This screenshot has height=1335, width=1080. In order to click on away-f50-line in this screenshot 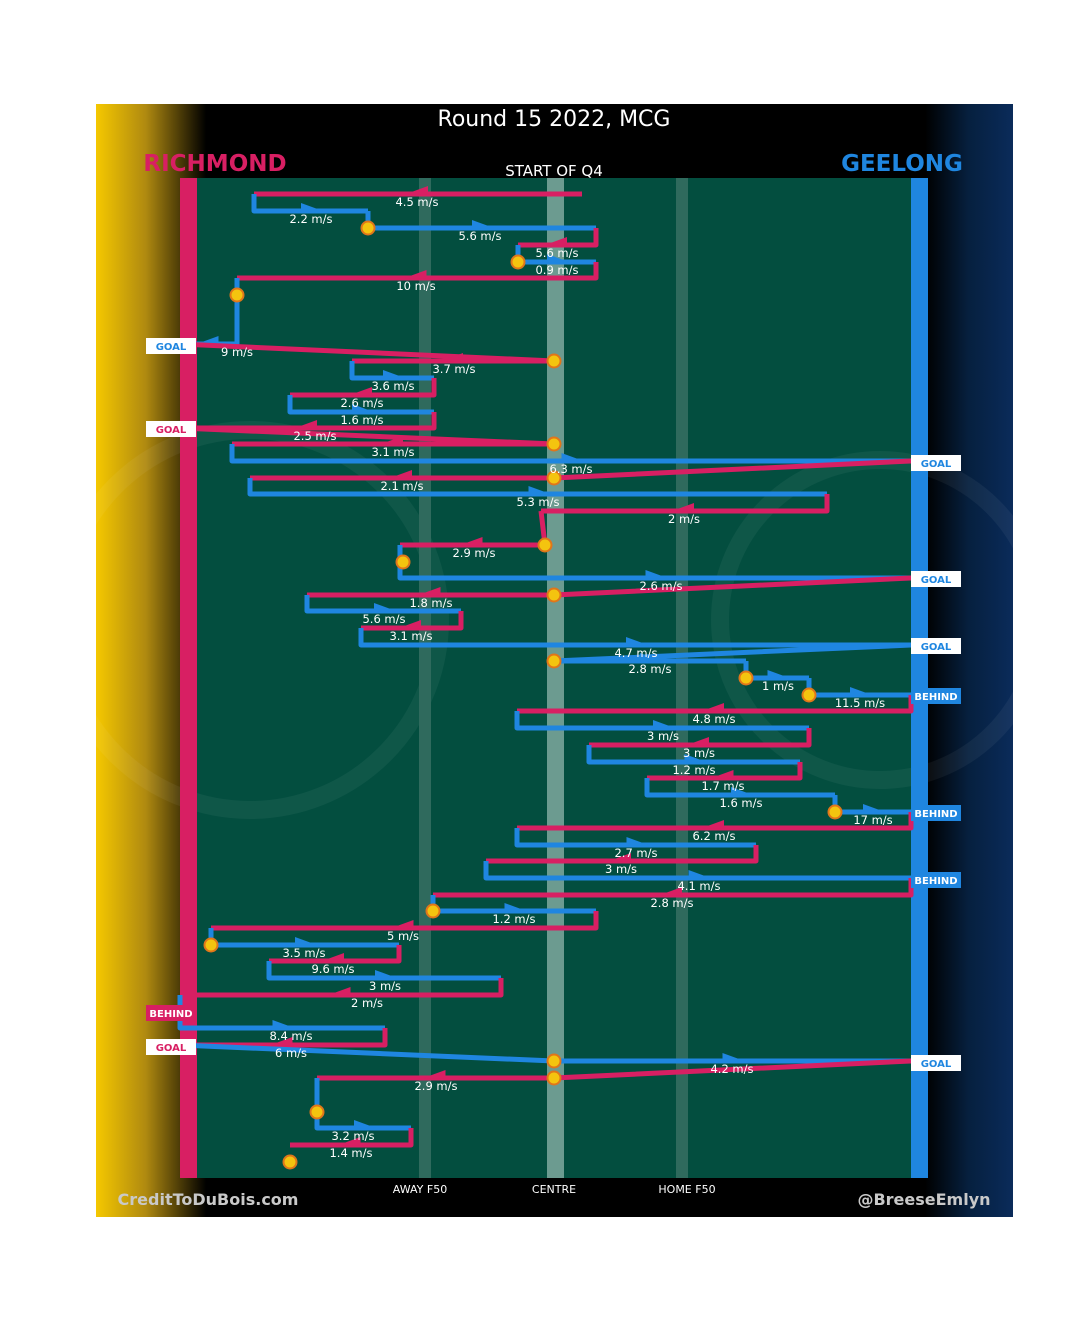, I will do `click(425, 678)`.